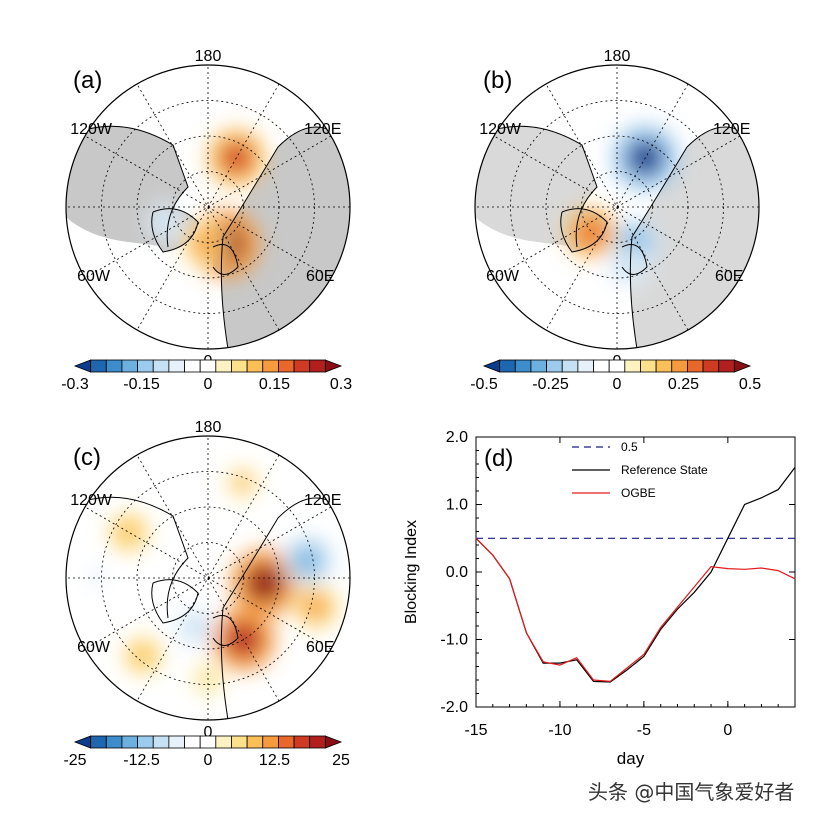 Image resolution: width=819 pixels, height=819 pixels. Describe the element at coordinates (206, 752) in the screenshot. I see `colorbar: -25 -12.5 0 12.5 25` at that location.